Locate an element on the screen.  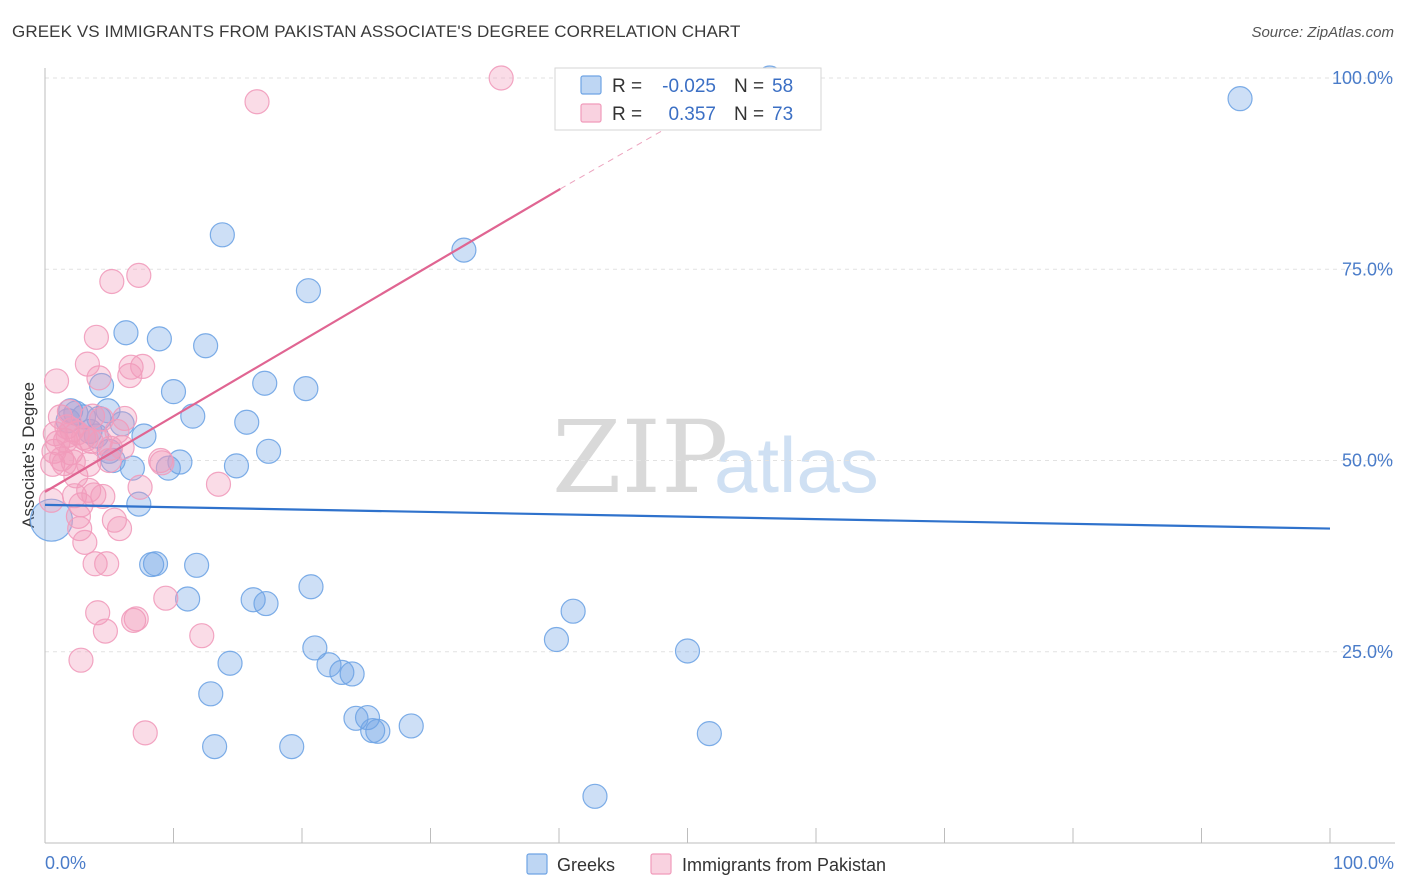
stats-r-greeks: -0.025 is located at coordinates (689, 86).